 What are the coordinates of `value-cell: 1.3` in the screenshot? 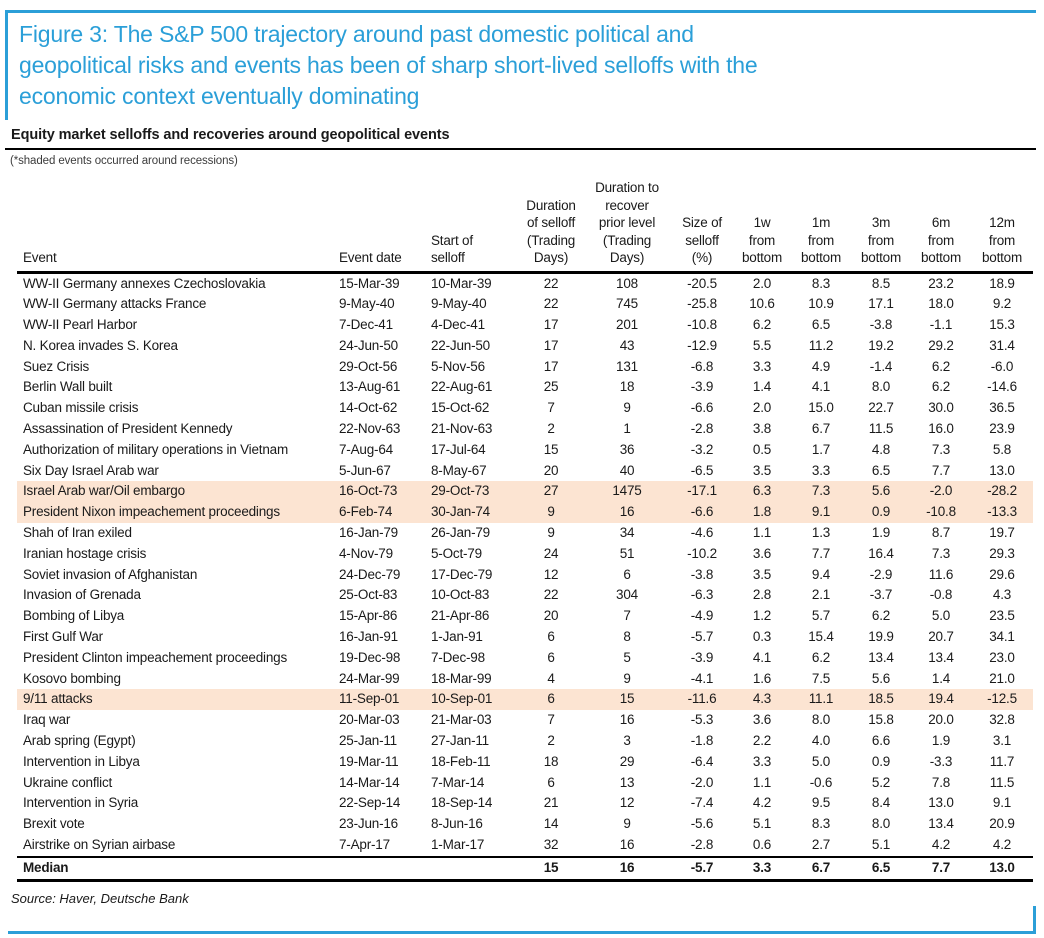 It's located at (821, 533).